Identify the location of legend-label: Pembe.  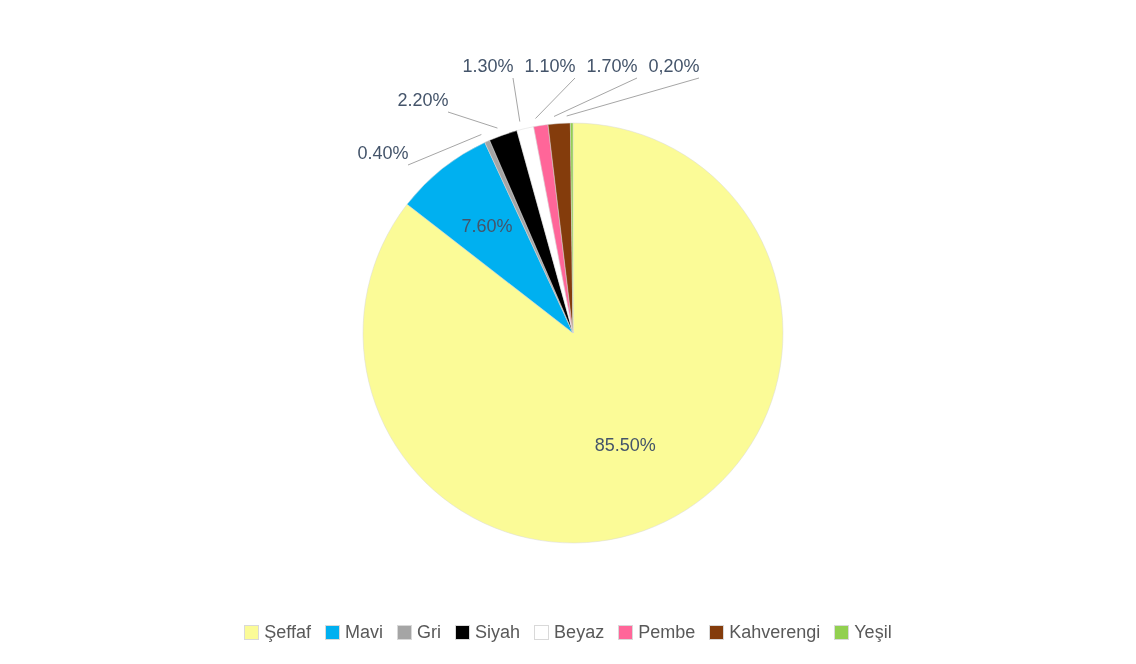
(667, 632).